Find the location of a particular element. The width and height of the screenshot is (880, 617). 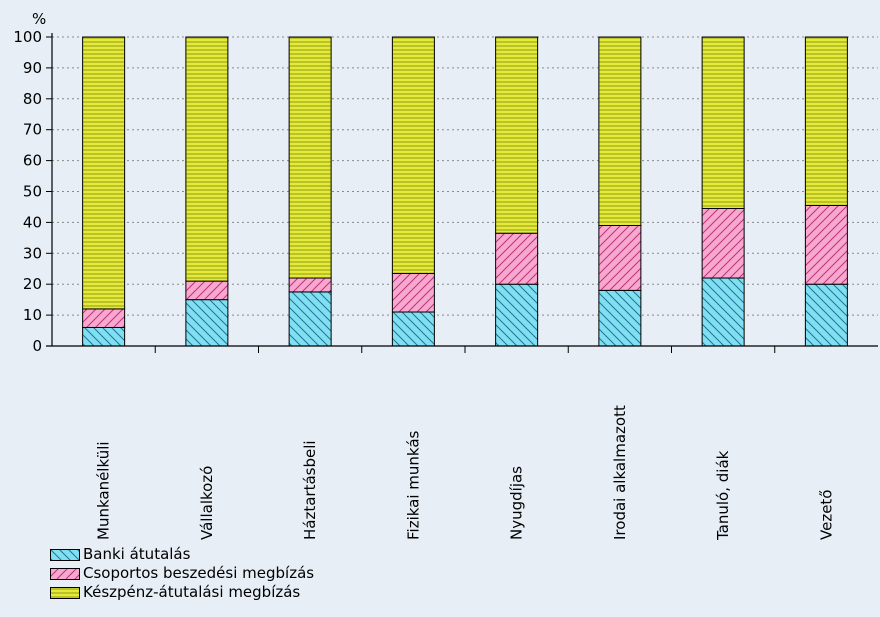

legend-label-banki: Banki átutalás is located at coordinates (137, 554).